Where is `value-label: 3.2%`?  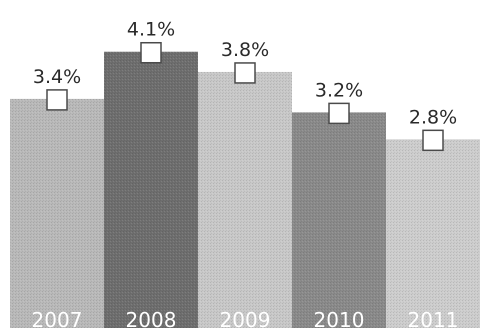
value-label: 3.2% is located at coordinates (339, 90).